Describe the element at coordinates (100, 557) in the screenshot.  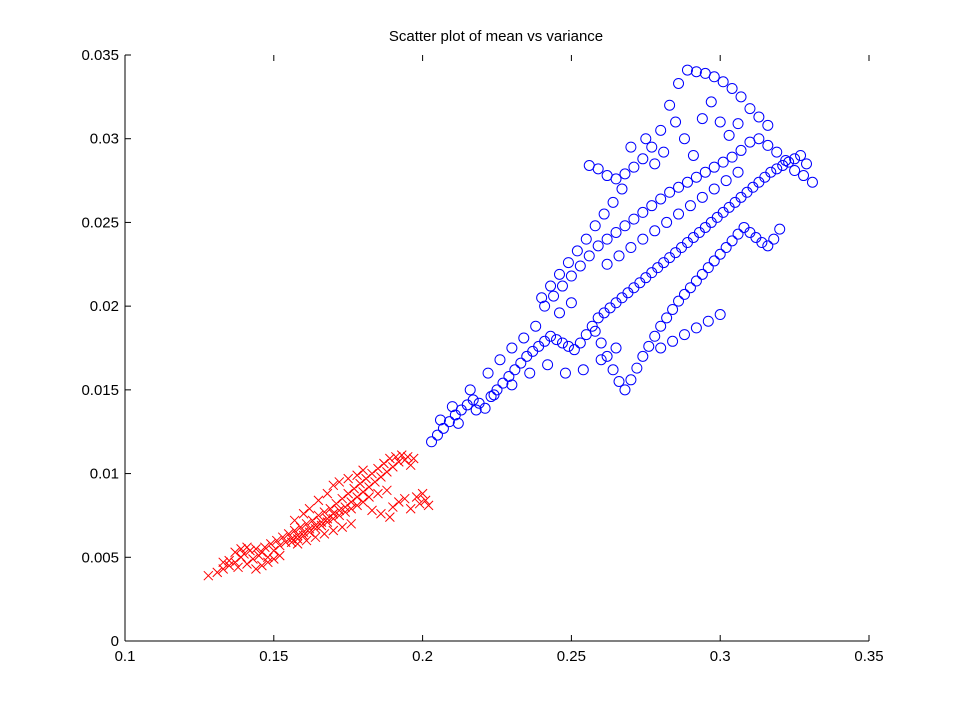
I see `y-tick-label: 0.005` at that location.